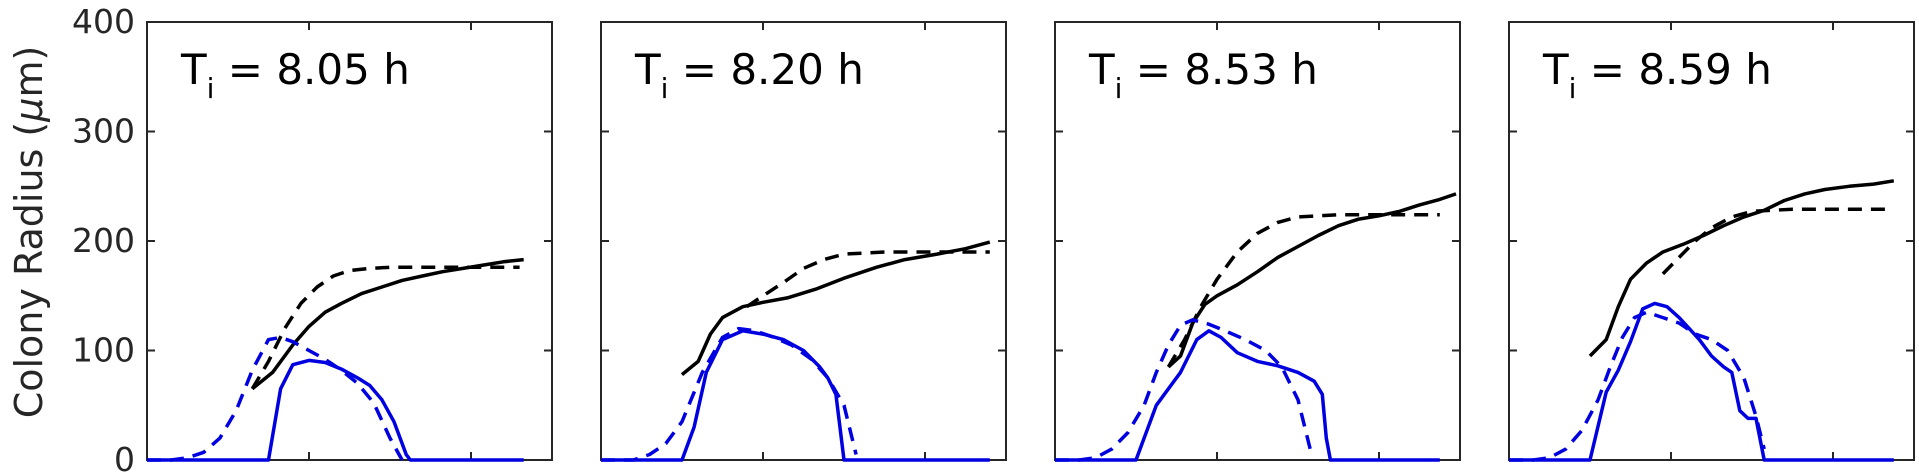  I want to click on y-tick-label: 200, so click(103, 240).